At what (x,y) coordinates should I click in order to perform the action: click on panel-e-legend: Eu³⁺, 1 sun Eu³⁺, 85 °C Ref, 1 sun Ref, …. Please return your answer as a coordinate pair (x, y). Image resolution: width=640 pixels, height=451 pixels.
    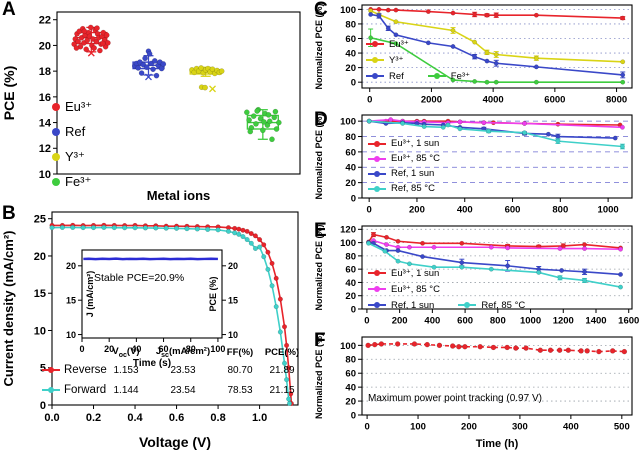
    Looking at the image, I should click on (446, 289).